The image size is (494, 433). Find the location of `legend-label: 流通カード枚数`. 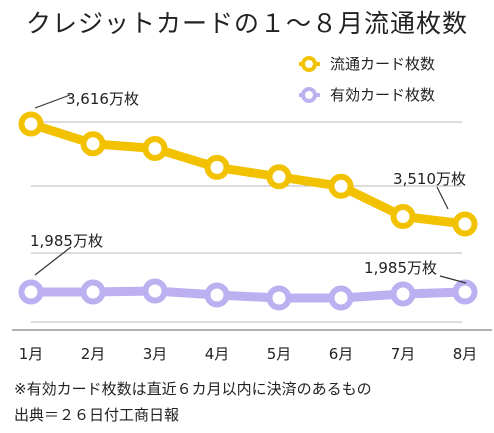

legend-label: 流通カード枚数 is located at coordinates (382, 64).